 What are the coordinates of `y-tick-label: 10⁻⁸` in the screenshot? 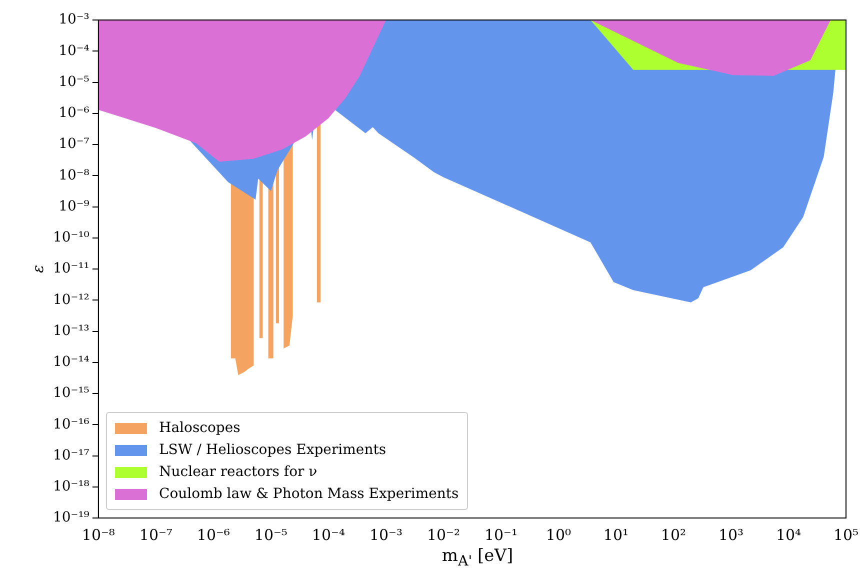 It's located at (74, 175).